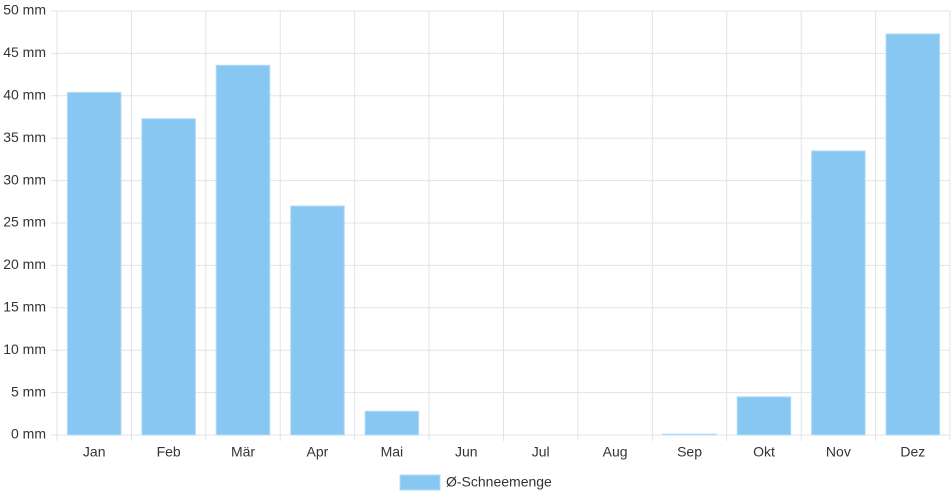 The width and height of the screenshot is (952, 500). Describe the element at coordinates (689, 452) in the screenshot. I see `x-tick-label: Sep` at that location.